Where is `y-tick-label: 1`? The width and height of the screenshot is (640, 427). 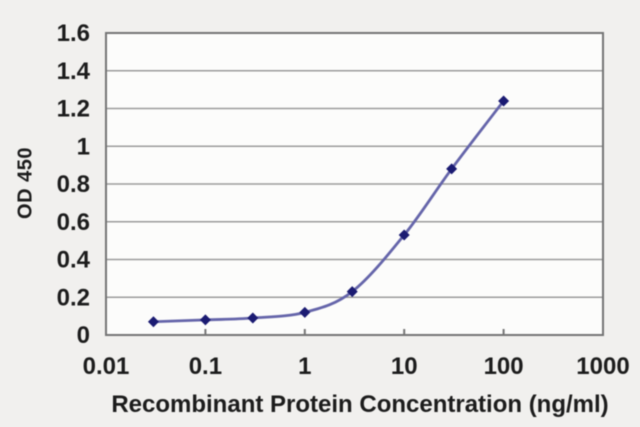
y-tick-label: 1 is located at coordinates (83, 146).